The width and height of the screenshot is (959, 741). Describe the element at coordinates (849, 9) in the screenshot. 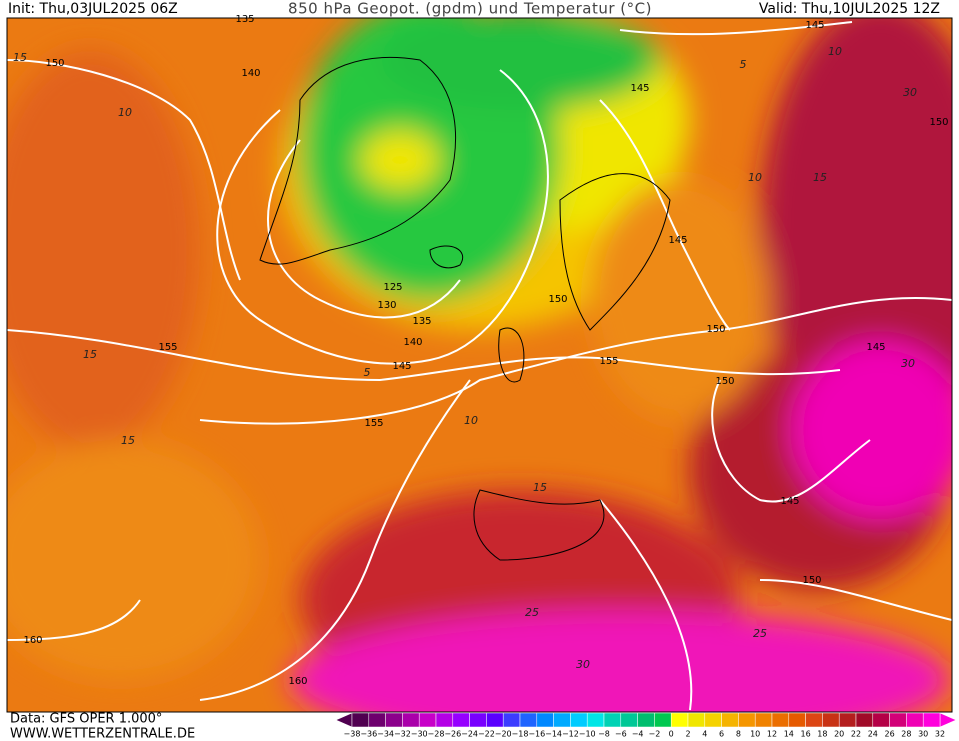

I see `valid-time: Valid: Thu,10JUL2025 12Z` at that location.